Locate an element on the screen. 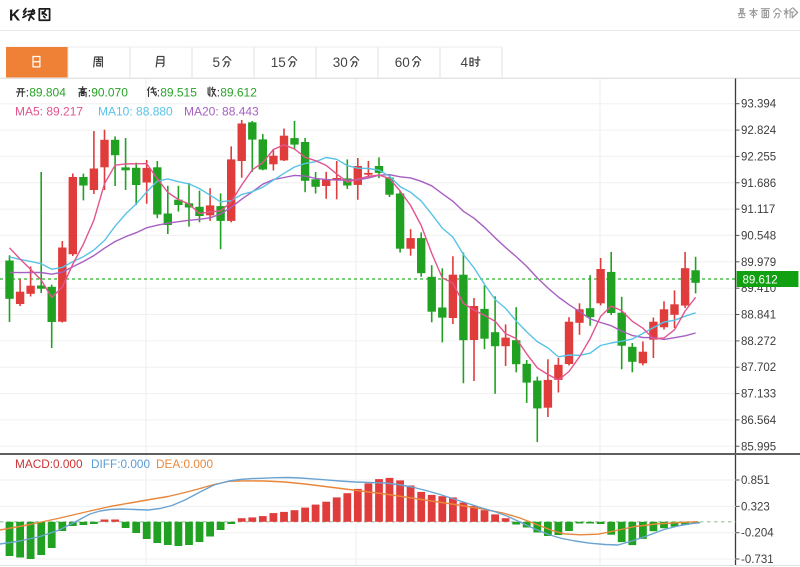  svg-text: 60 is located at coordinates (402, 62).